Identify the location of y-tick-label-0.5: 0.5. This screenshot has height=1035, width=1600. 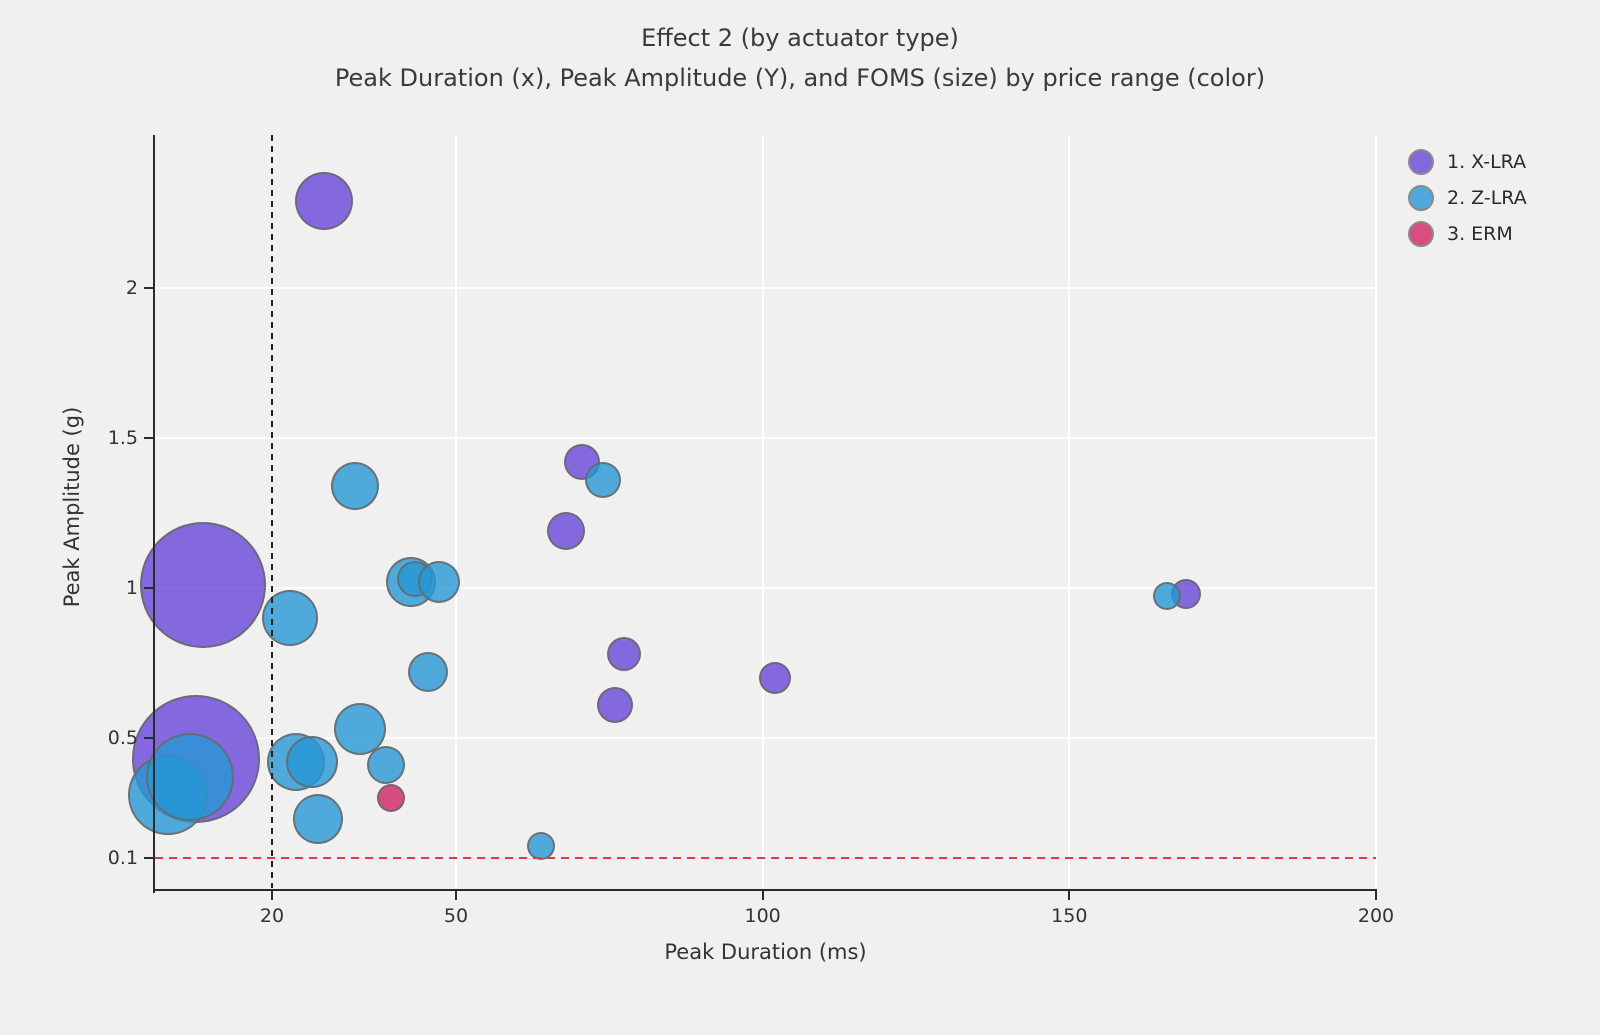
(122, 738).